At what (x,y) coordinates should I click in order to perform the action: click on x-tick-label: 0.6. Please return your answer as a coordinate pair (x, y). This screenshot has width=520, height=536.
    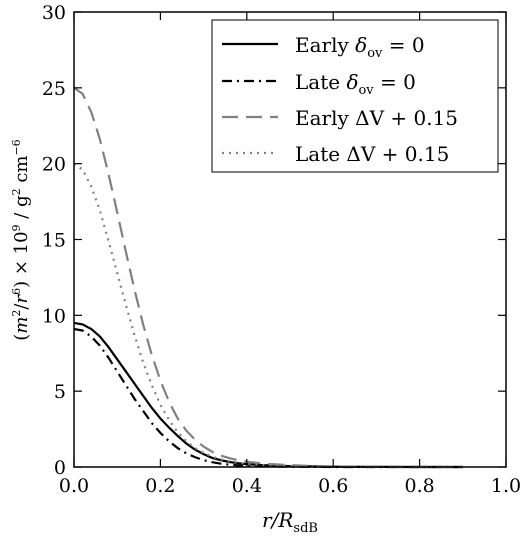
    Looking at the image, I should click on (333, 486).